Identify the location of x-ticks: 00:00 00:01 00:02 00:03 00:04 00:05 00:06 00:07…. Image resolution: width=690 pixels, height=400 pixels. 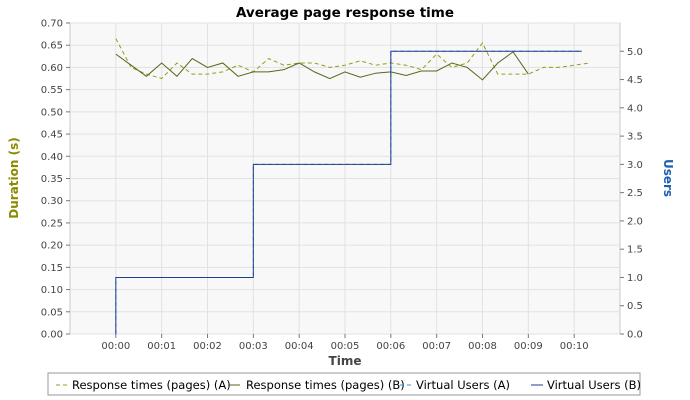
(345, 343).